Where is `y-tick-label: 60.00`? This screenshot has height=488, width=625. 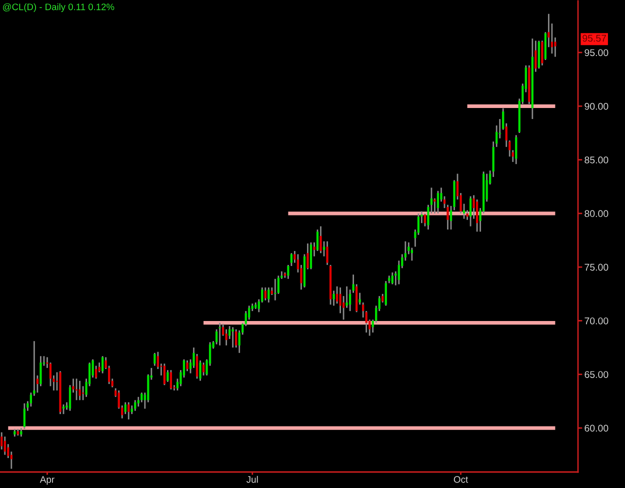 y-tick-label: 60.00 is located at coordinates (596, 428).